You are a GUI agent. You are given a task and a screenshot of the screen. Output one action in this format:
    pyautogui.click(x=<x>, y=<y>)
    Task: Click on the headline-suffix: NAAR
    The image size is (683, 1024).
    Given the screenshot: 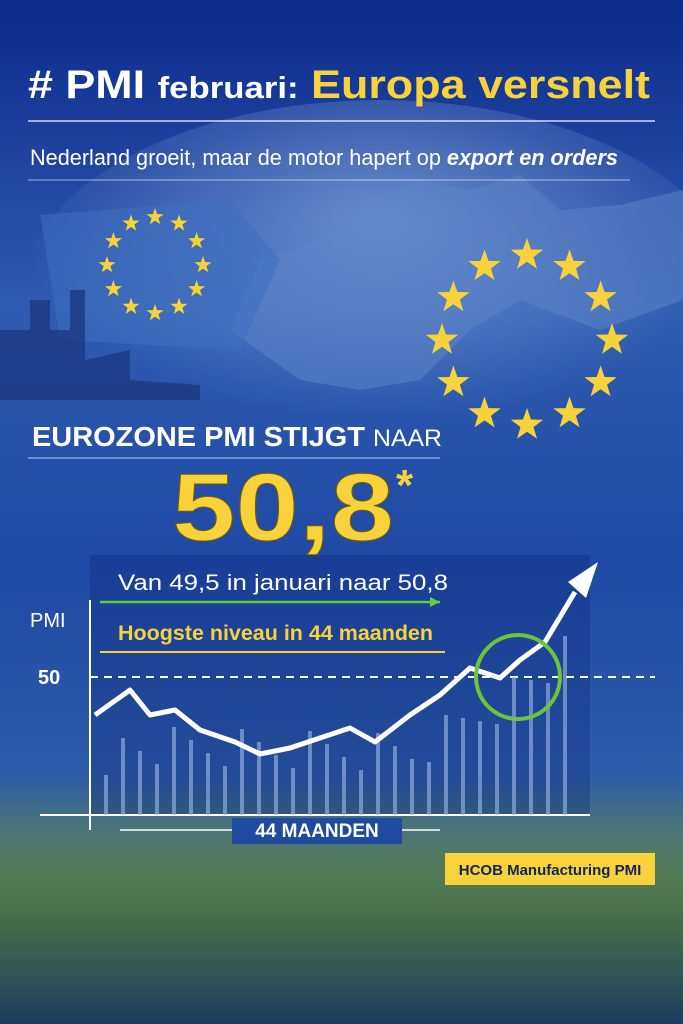 What is the action you would take?
    pyautogui.click(x=407, y=438)
    